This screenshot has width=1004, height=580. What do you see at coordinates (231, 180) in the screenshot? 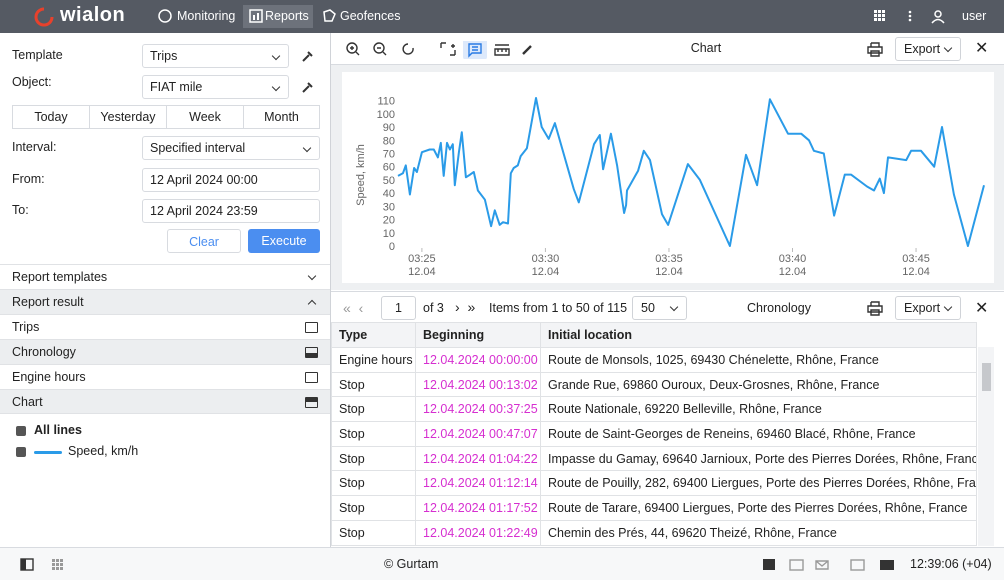
I see `from-input: 12 April 2024 00:00` at bounding box center [231, 180].